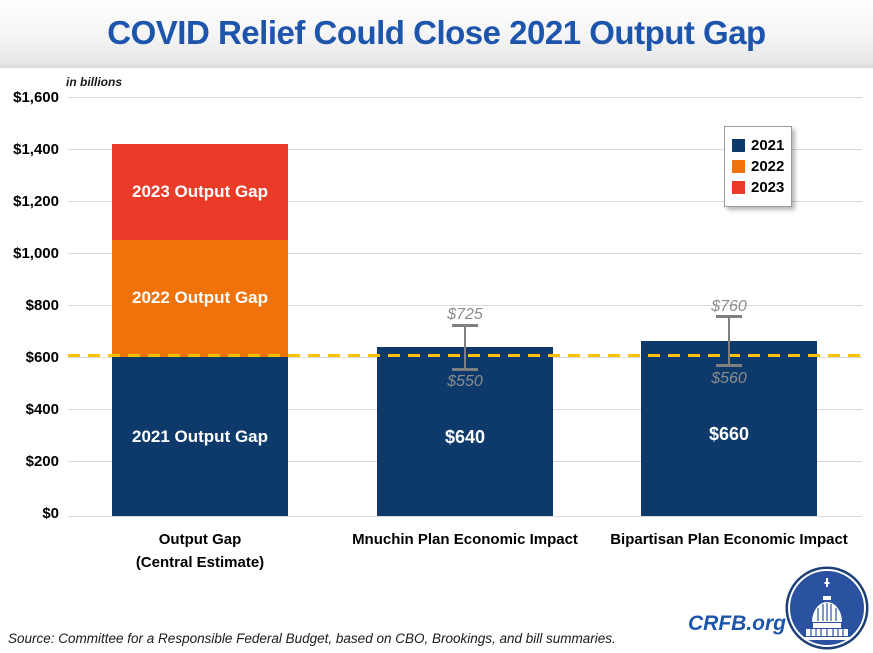 Image resolution: width=873 pixels, height=653 pixels. I want to click on units-note: in billions, so click(94, 82).